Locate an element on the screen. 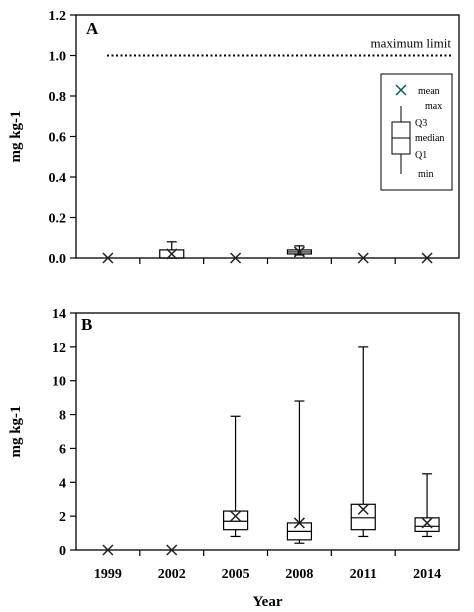 The image size is (474, 612). y-tick-label: 1.2 is located at coordinates (58, 16).